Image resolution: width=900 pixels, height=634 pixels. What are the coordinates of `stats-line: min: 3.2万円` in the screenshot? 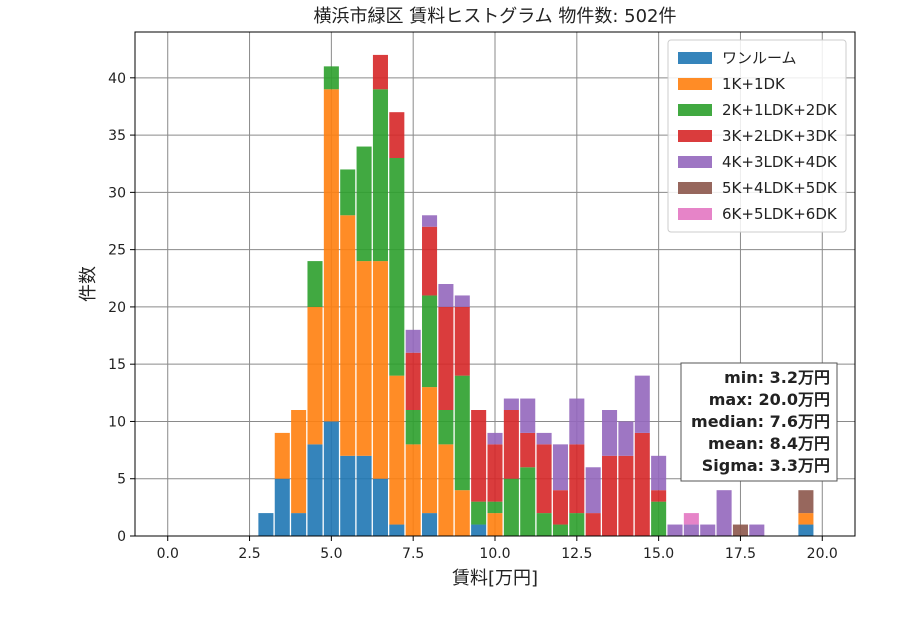 It's located at (777, 377).